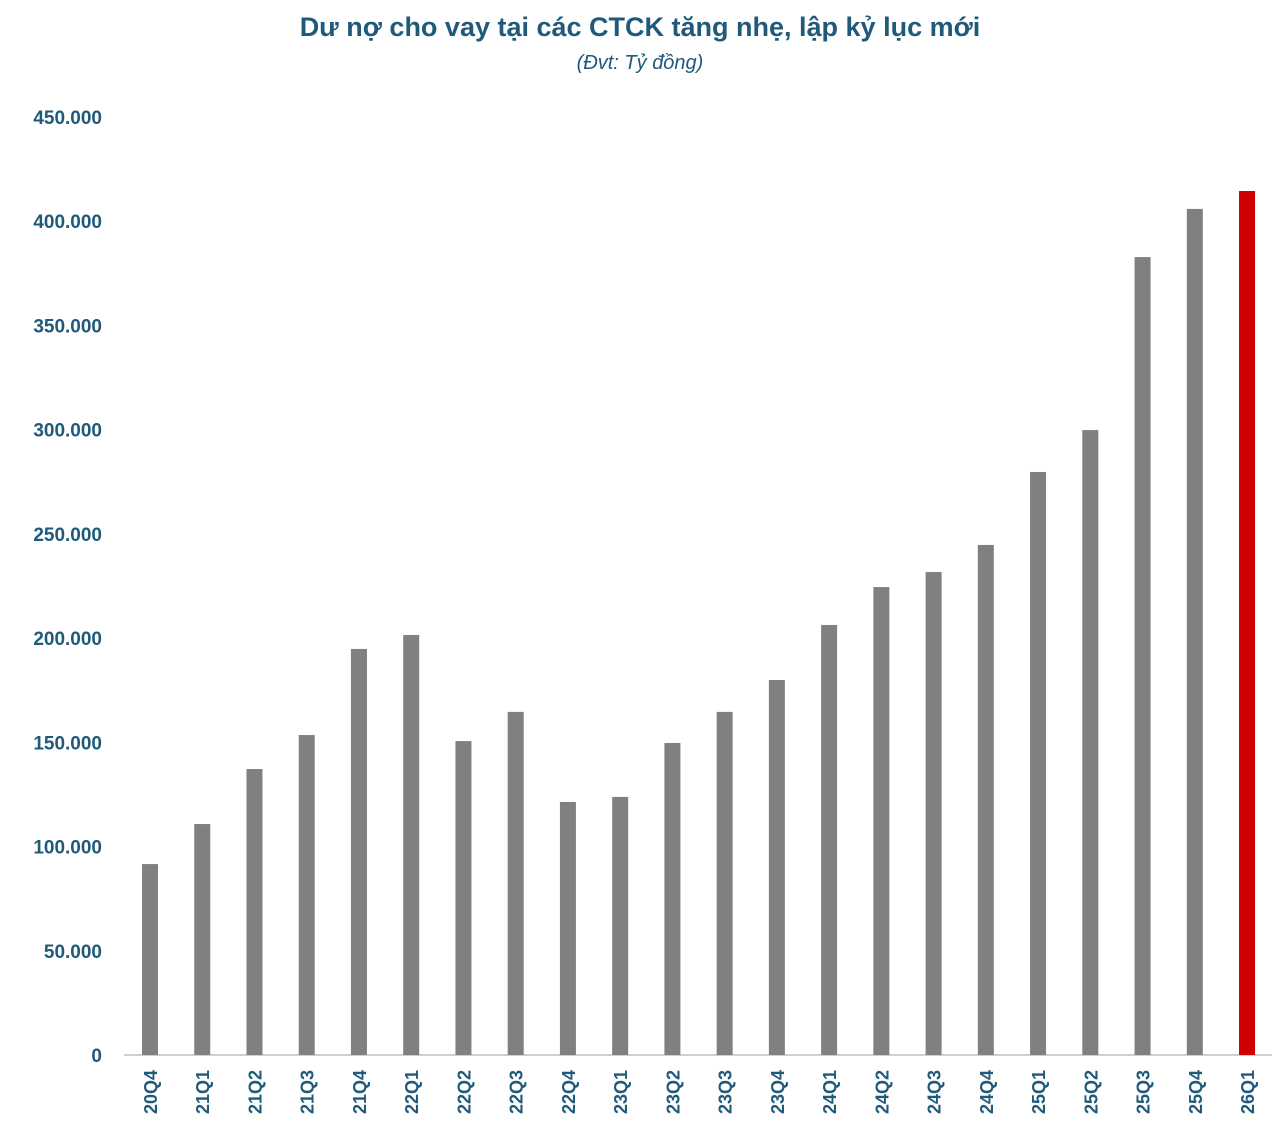 The height and width of the screenshot is (1135, 1280). I want to click on x-tick-label: 24Q3, so click(935, 1092).